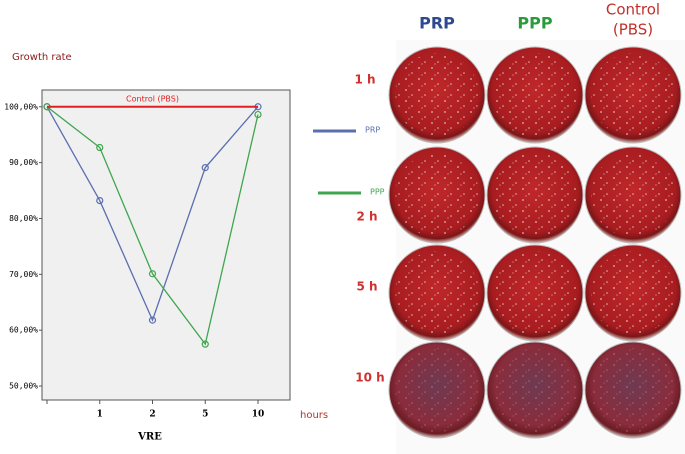  Describe the element at coordinates (372, 130) in the screenshot. I see `legend-label: PRP` at that location.